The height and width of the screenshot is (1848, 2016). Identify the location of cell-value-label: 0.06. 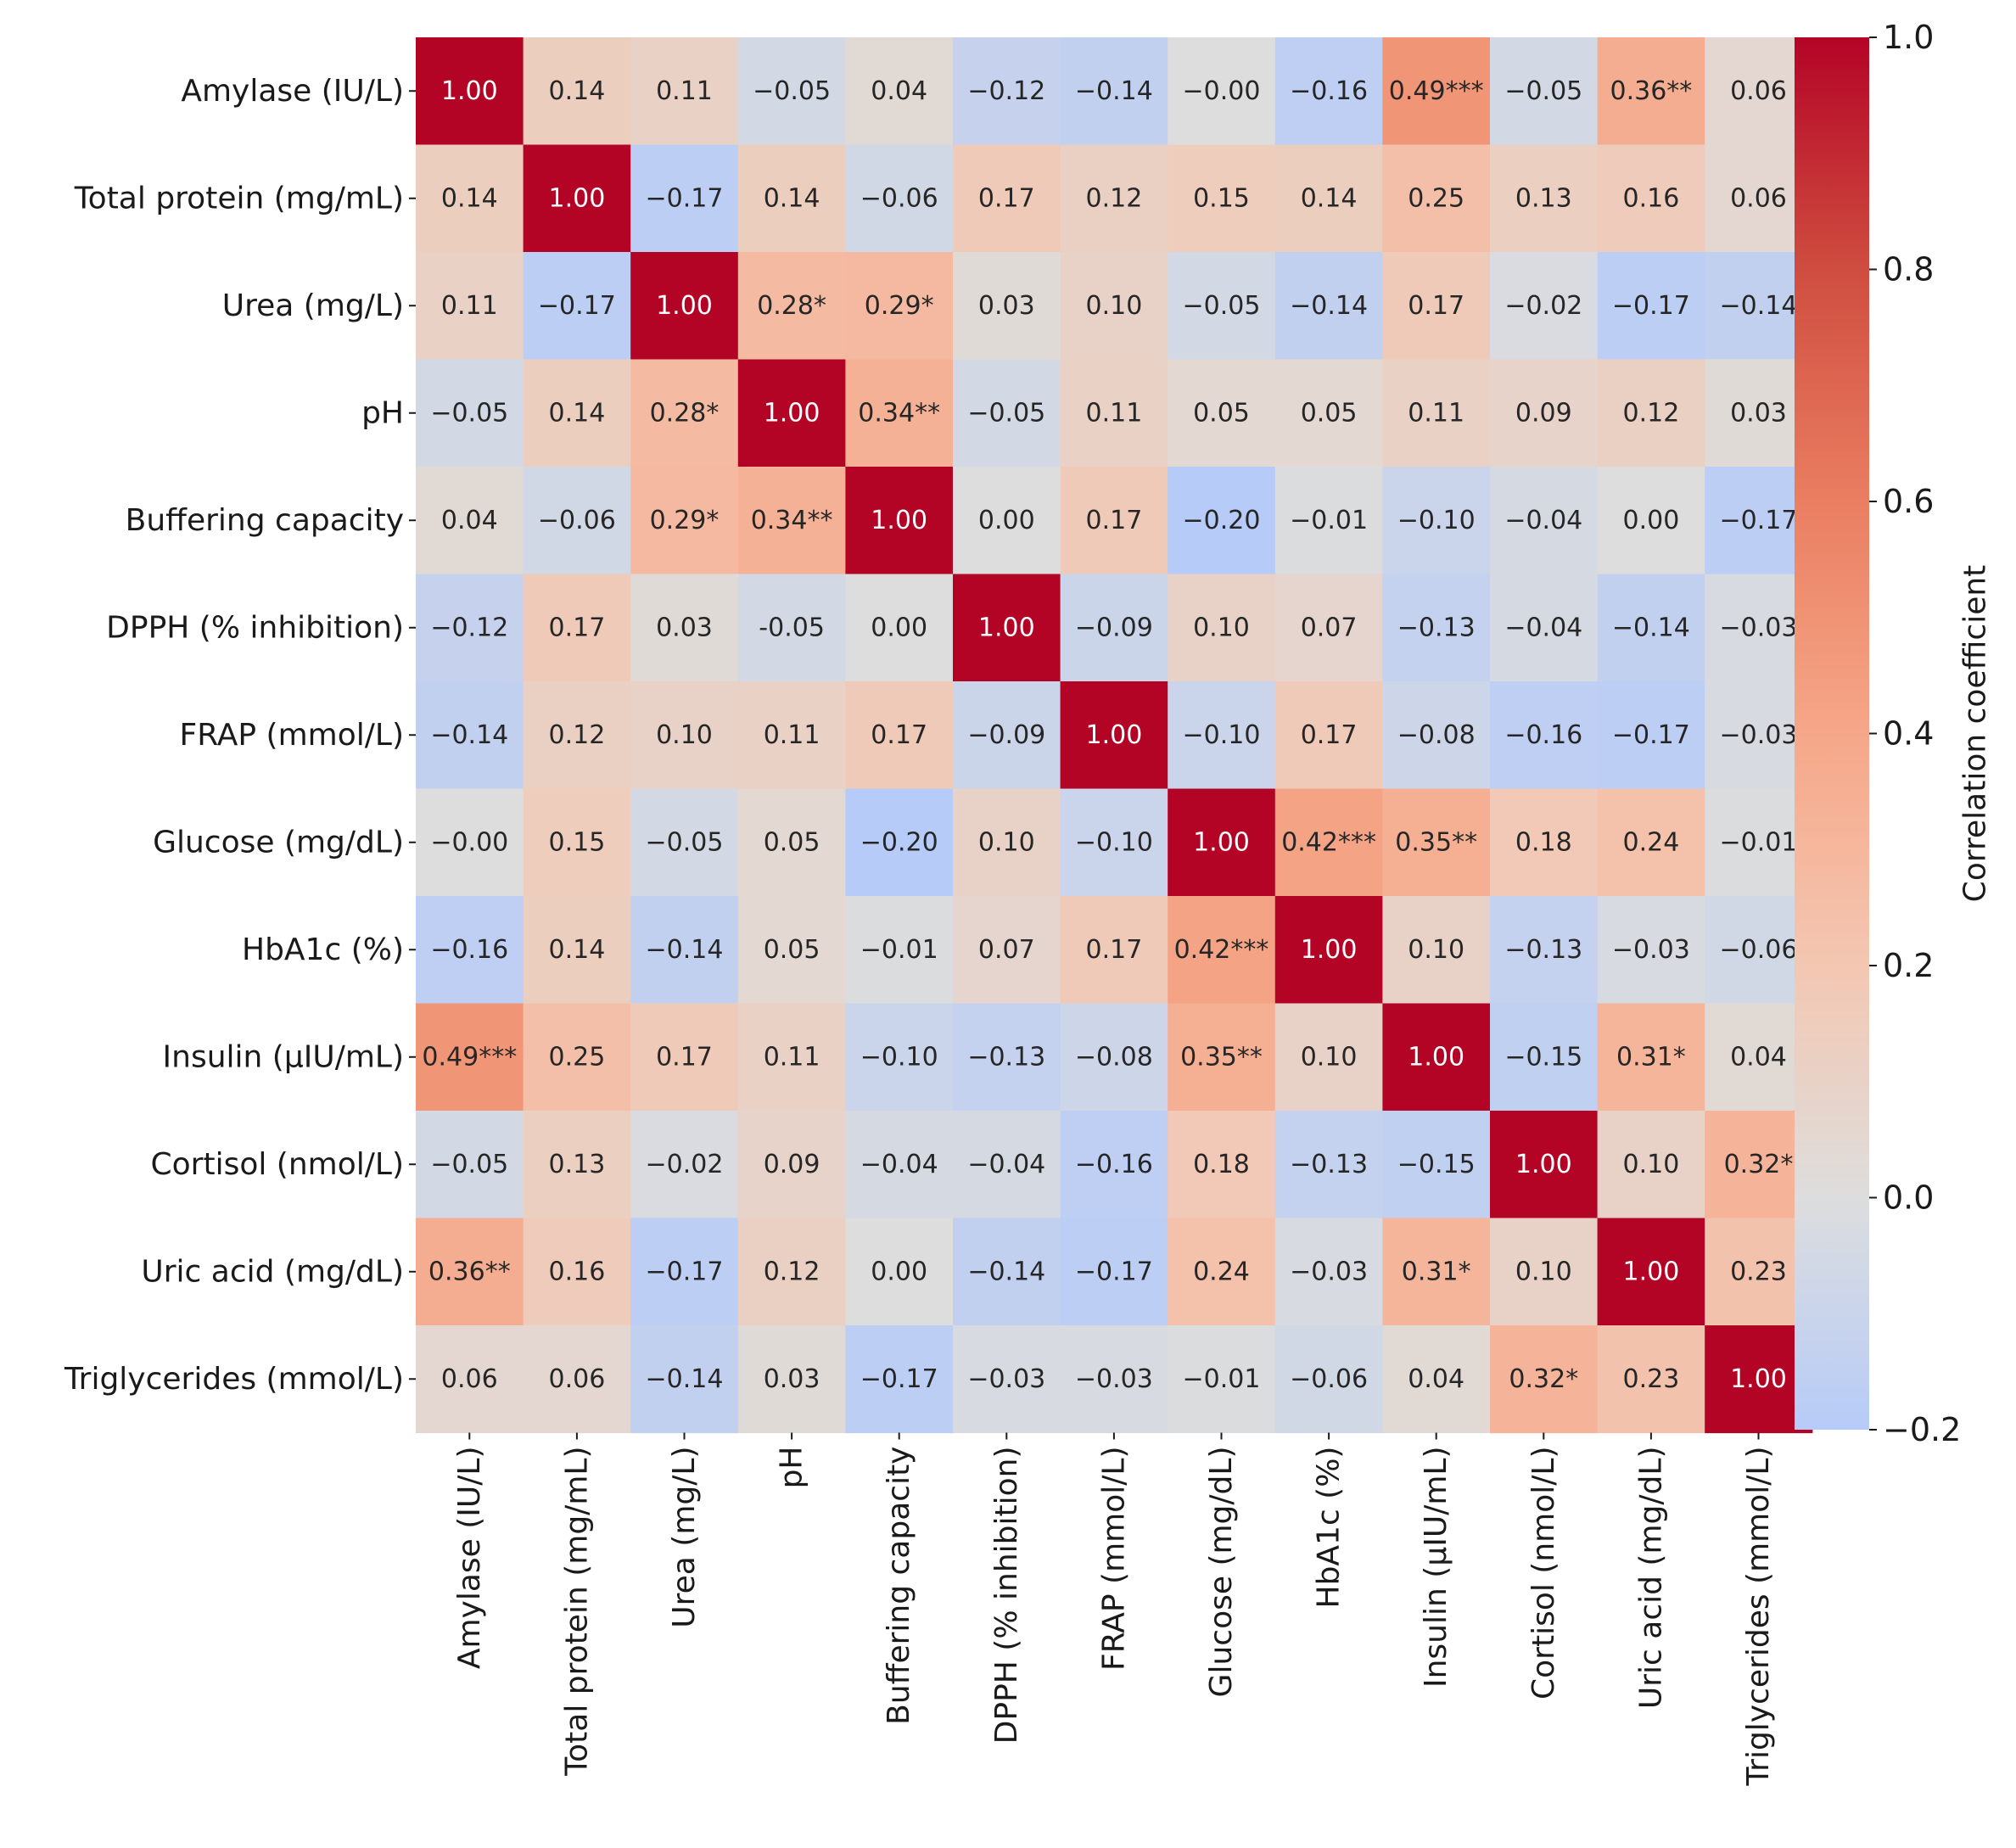
(1759, 91).